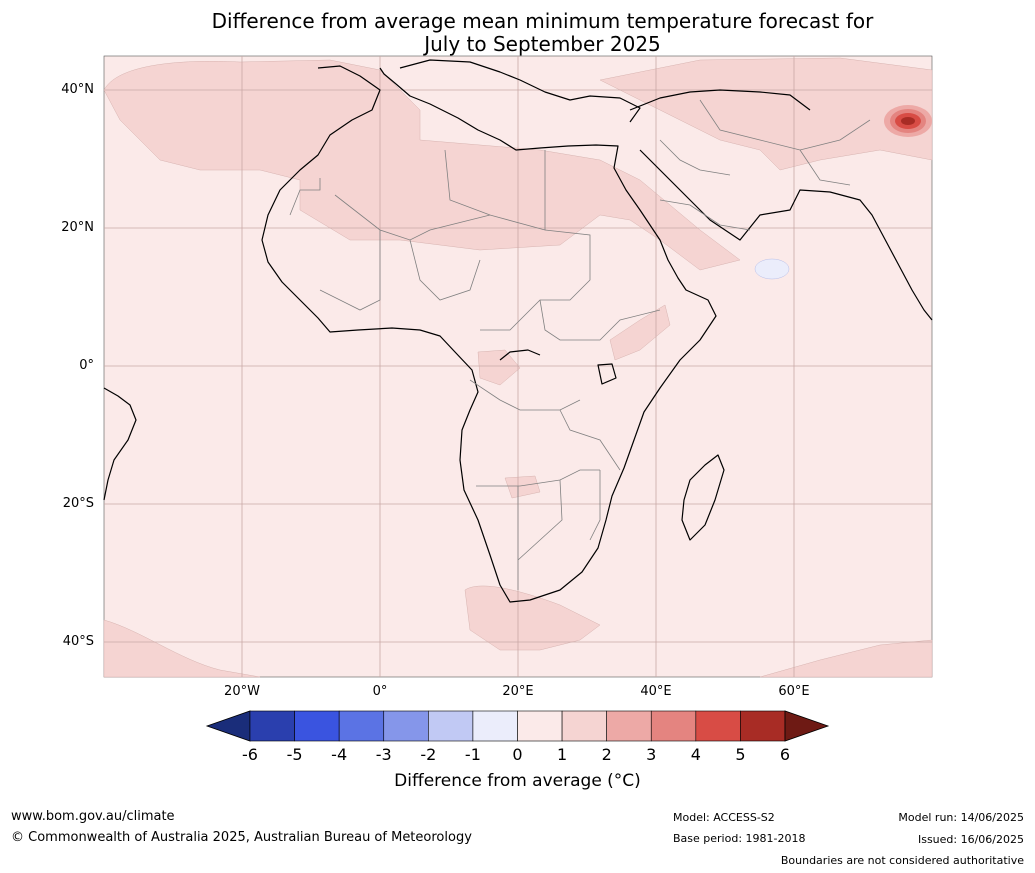 The height and width of the screenshot is (873, 1035). I want to click on colorbar-tick-label: -4, so click(339, 754).